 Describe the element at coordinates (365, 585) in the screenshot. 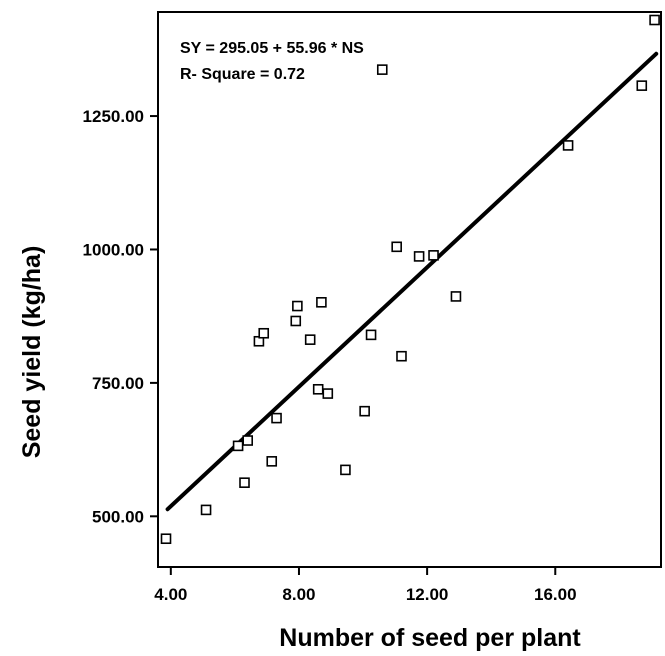

I see `x-axis-ticks: 4.00 8.00 12.00 16.00` at that location.